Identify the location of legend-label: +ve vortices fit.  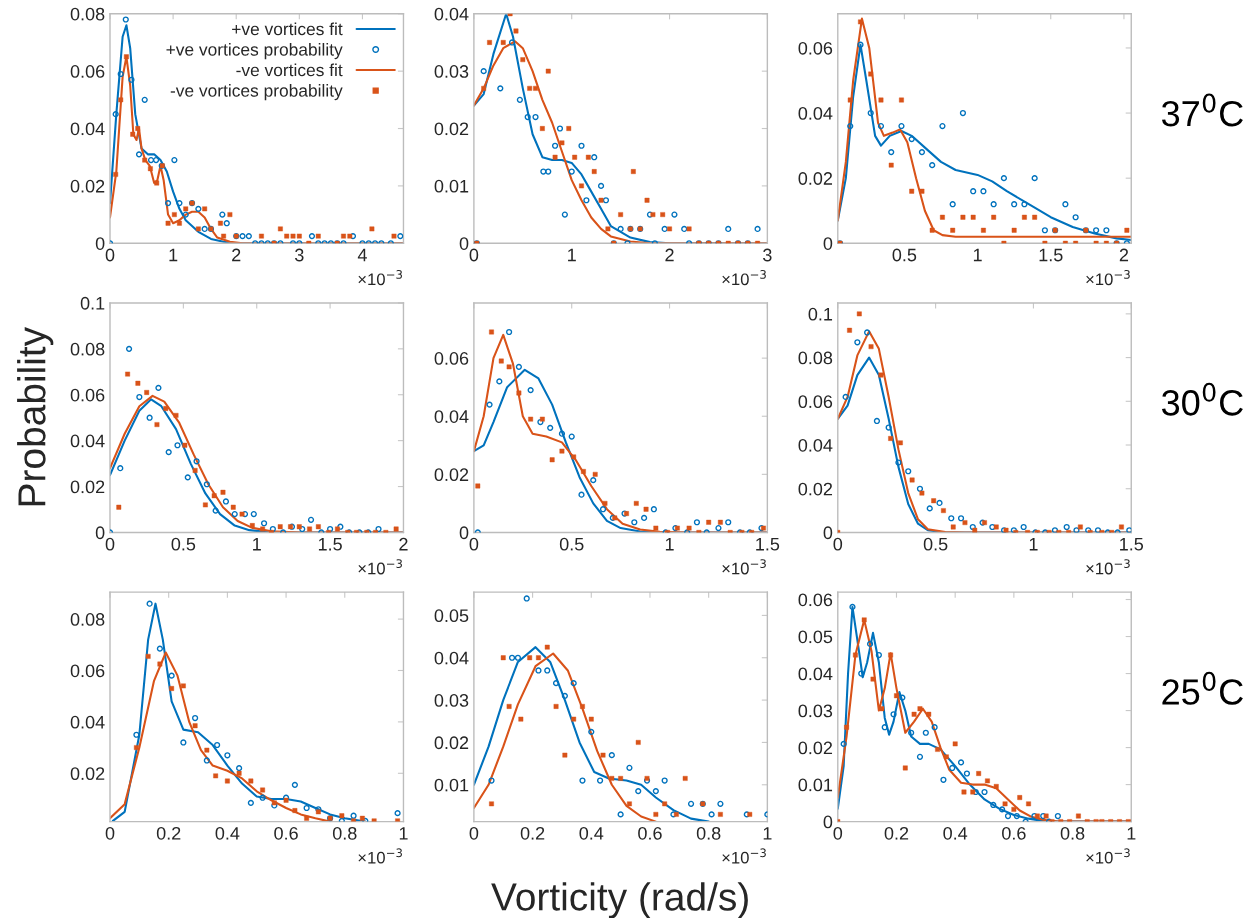
(287, 29).